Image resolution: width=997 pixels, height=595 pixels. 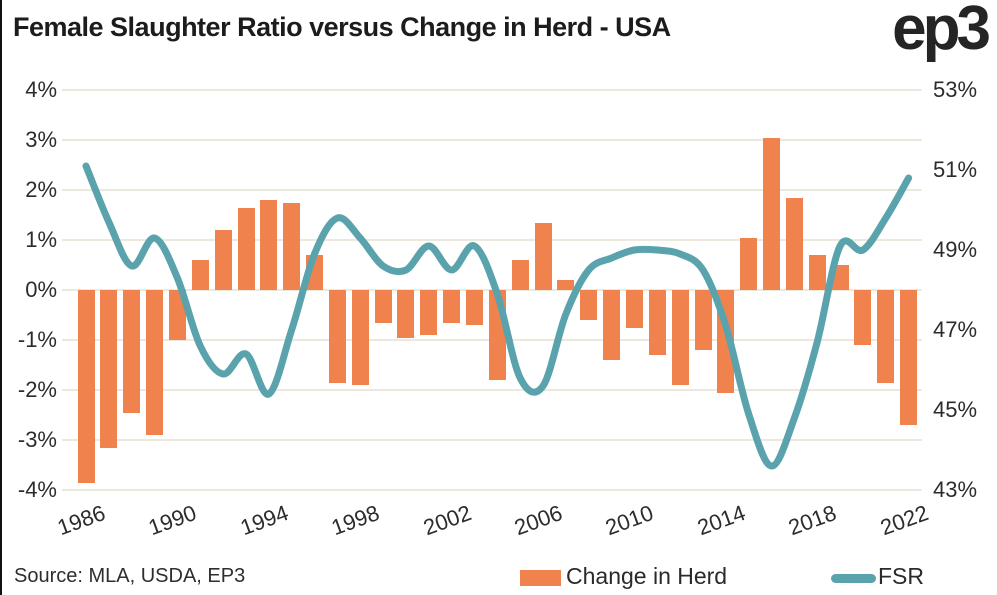 What do you see at coordinates (37, 389) in the screenshot?
I see `y-axis-label-left: -2%` at bounding box center [37, 389].